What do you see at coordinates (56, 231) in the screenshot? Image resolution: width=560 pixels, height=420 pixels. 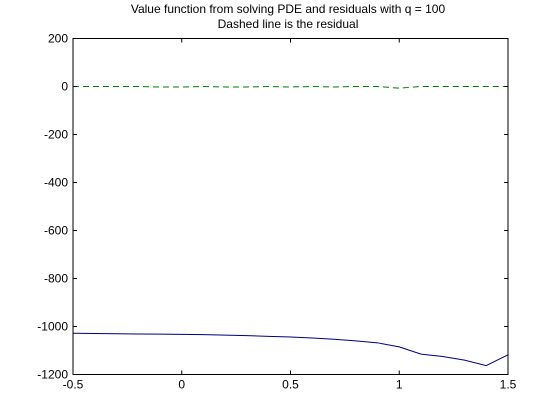 I see `y-tick-label: -600` at bounding box center [56, 231].